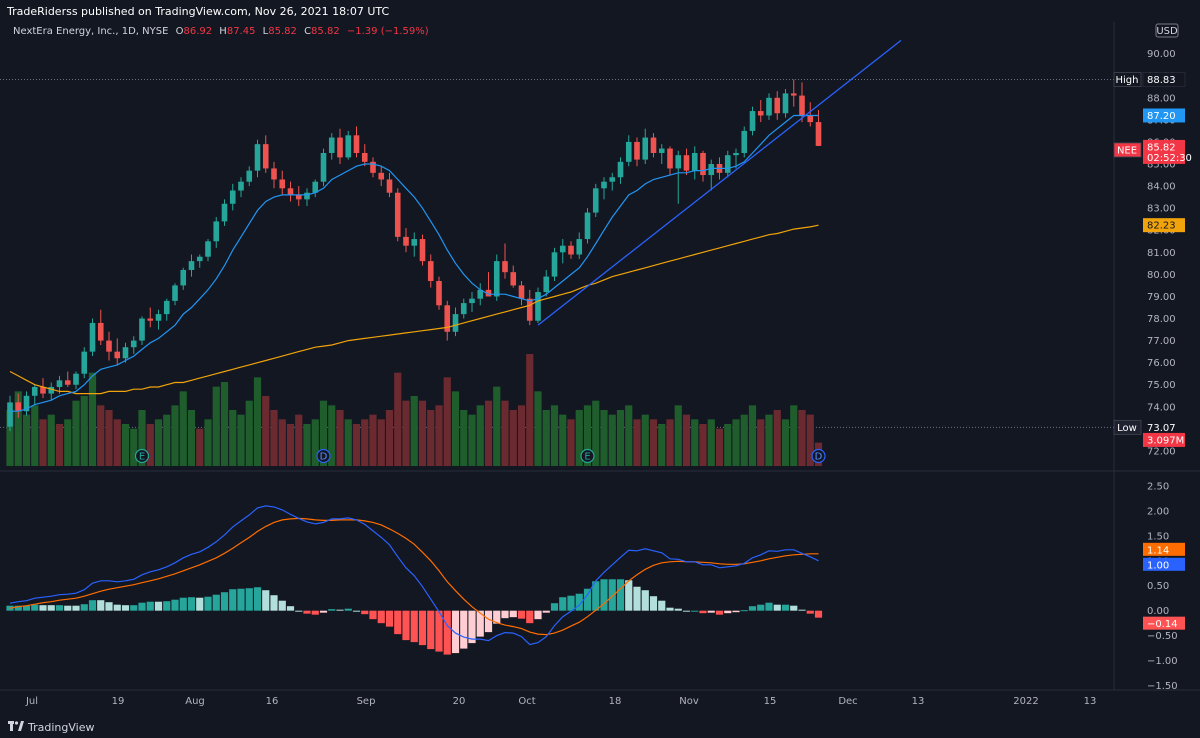 Image resolution: width=1200 pixels, height=738 pixels. What do you see at coordinates (1162, 624) in the screenshot?
I see `macd-tag-value: −0.14` at bounding box center [1162, 624].